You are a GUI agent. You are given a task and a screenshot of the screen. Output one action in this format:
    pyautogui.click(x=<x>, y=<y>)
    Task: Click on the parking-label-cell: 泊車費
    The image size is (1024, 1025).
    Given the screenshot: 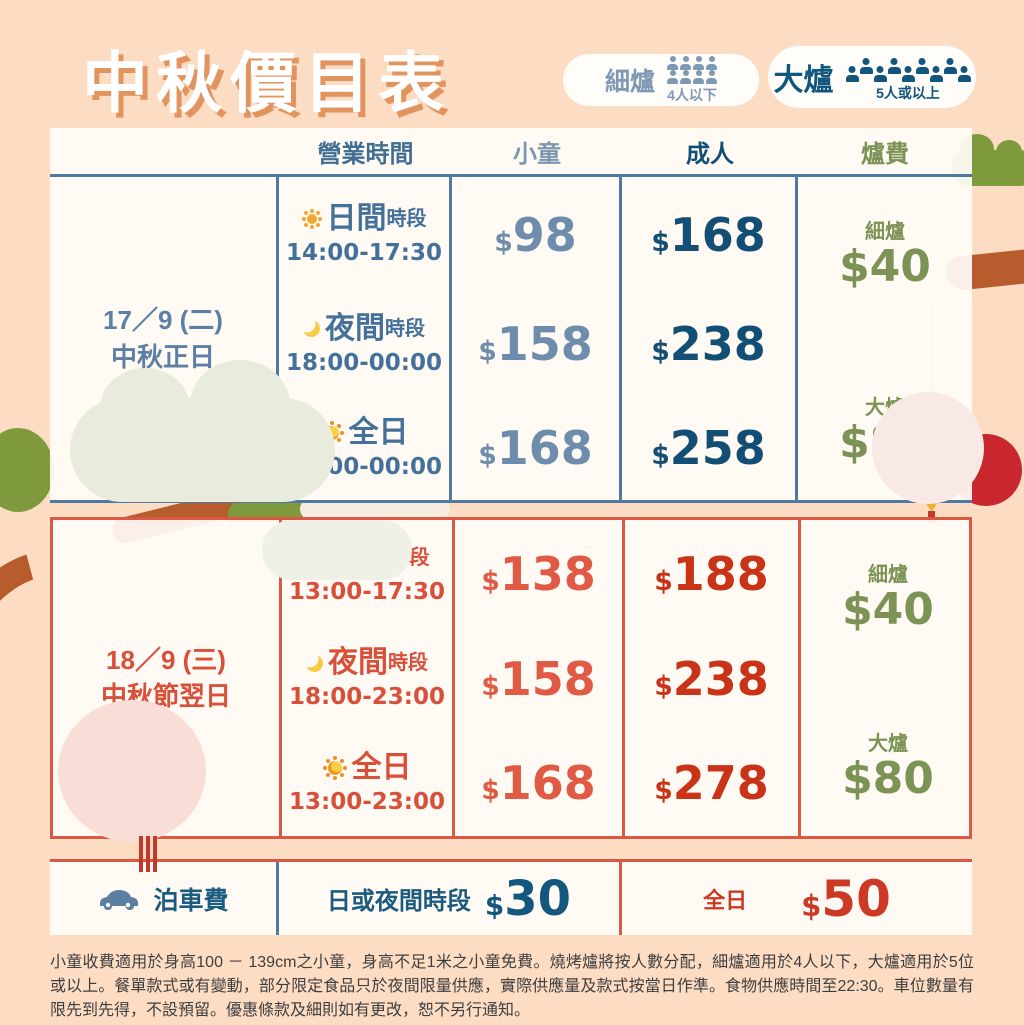 What is the action you would take?
    pyautogui.click(x=164, y=898)
    